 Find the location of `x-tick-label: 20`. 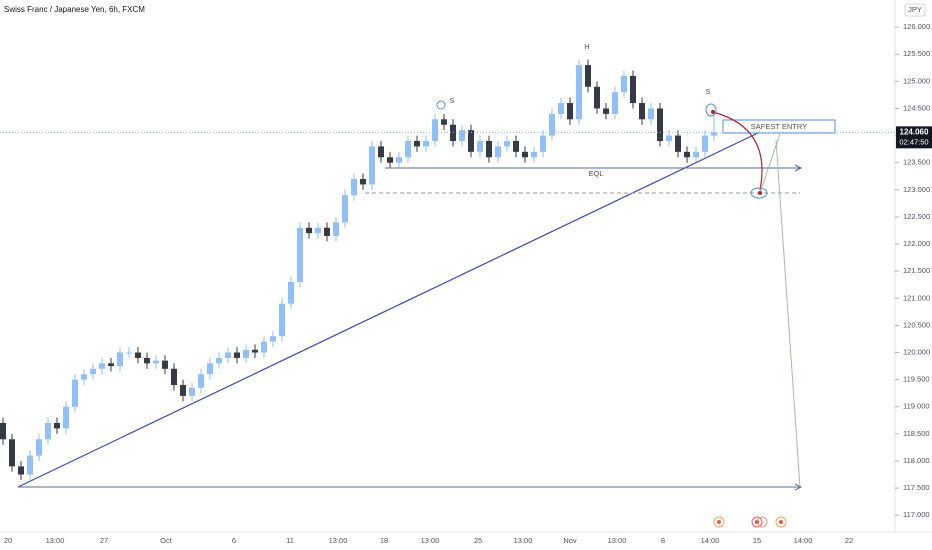

x-tick-label: 20 is located at coordinates (8, 540).